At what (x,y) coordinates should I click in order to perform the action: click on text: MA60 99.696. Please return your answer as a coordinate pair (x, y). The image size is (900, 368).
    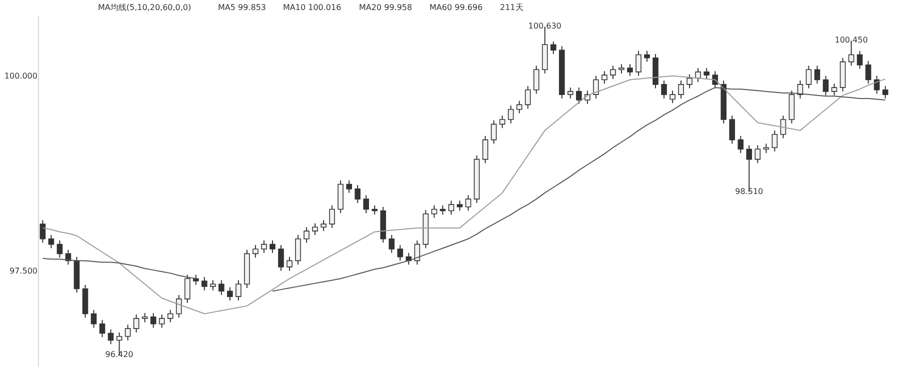
    Looking at the image, I should click on (456, 7).